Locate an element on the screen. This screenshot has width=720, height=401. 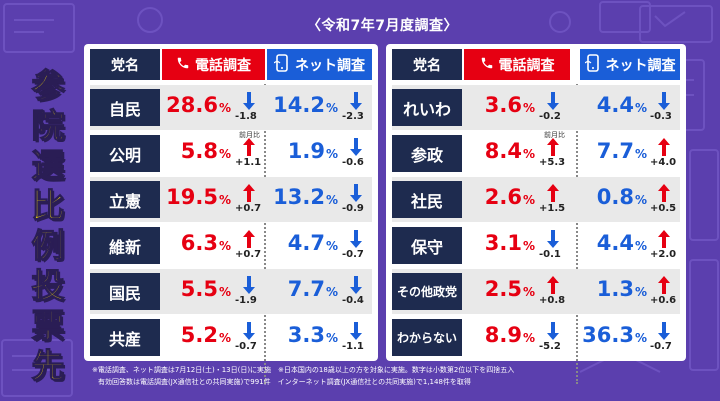
header-phone-survey: 電話調査 is located at coordinates (213, 64).